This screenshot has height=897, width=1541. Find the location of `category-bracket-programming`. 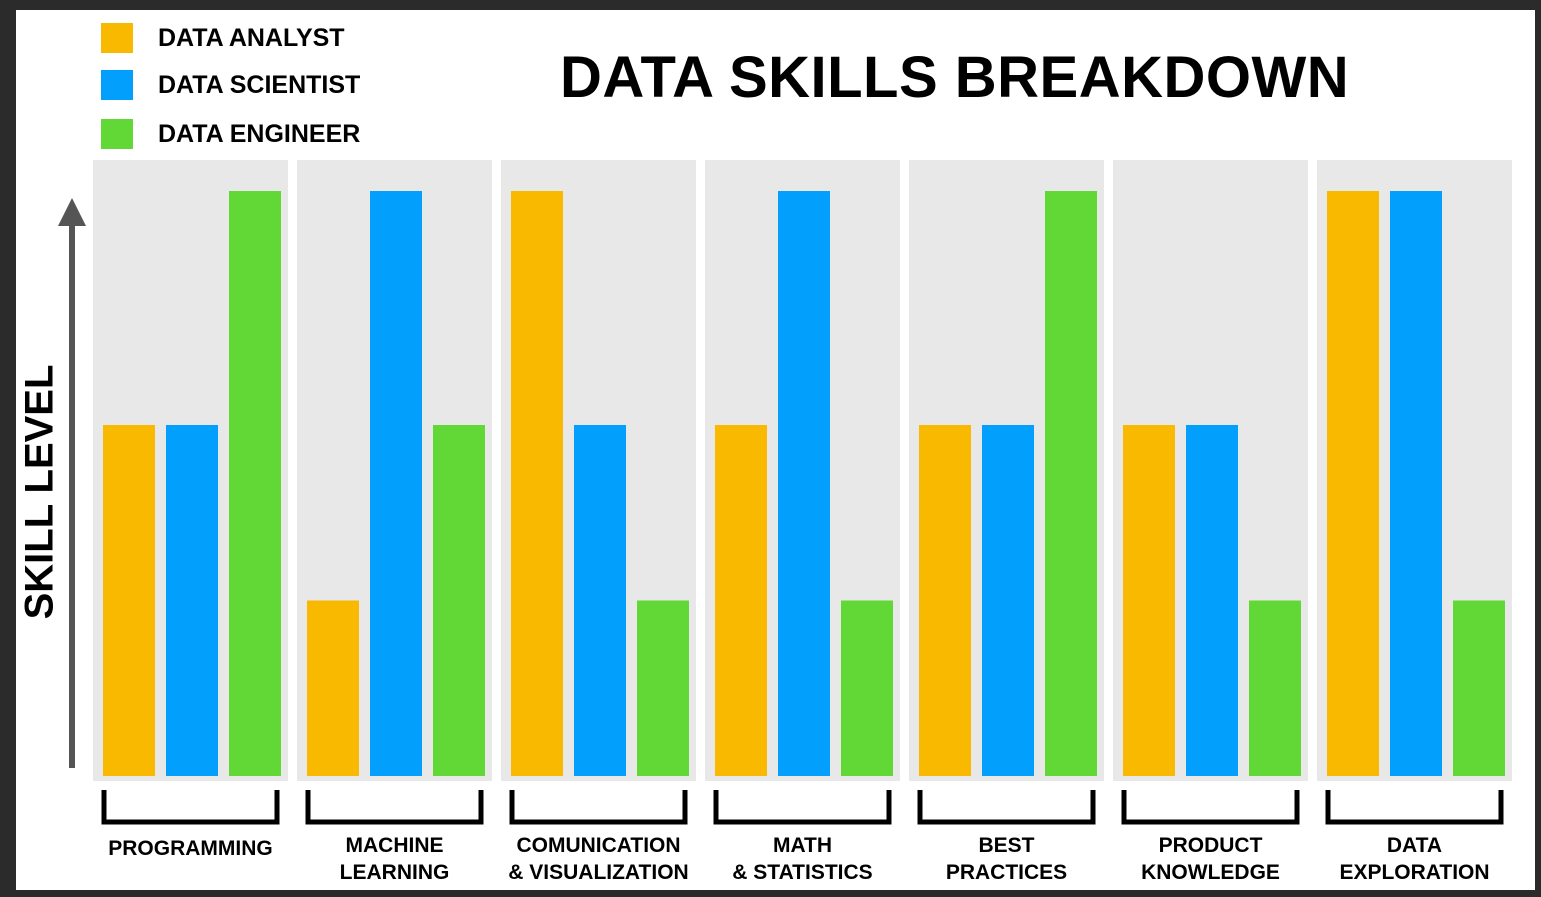

category-bracket-programming is located at coordinates (190, 807).